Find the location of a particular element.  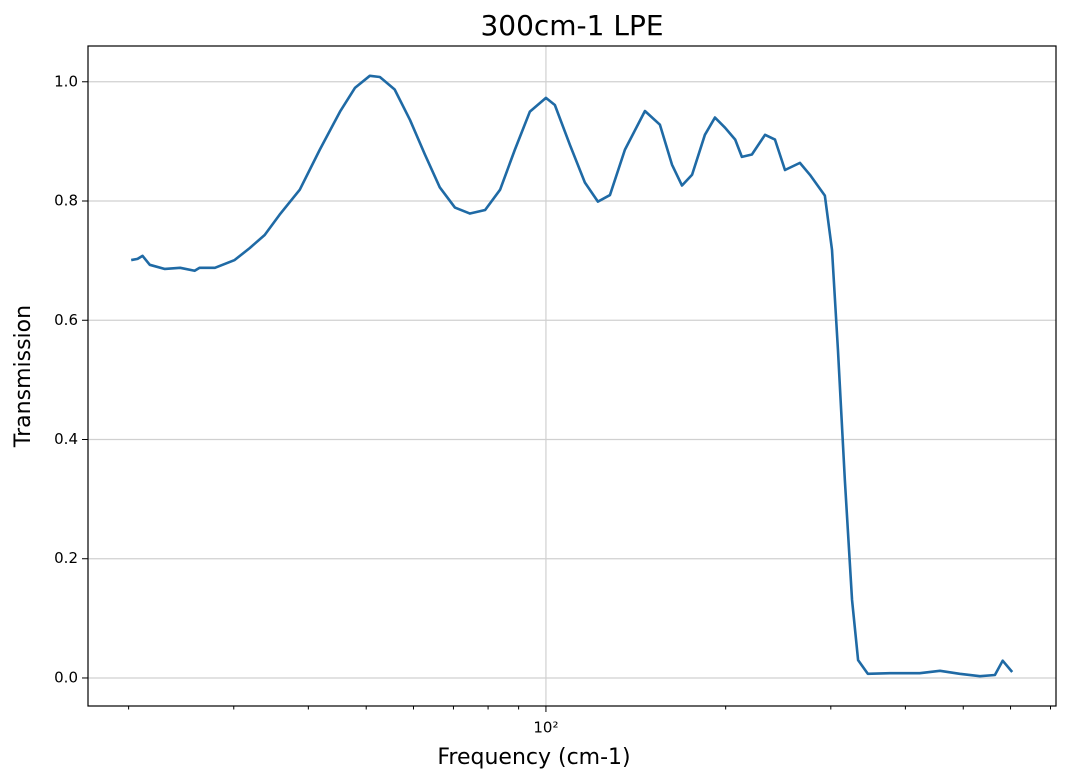

x-axis-label: Frequency (cm-1) is located at coordinates (533, 757).